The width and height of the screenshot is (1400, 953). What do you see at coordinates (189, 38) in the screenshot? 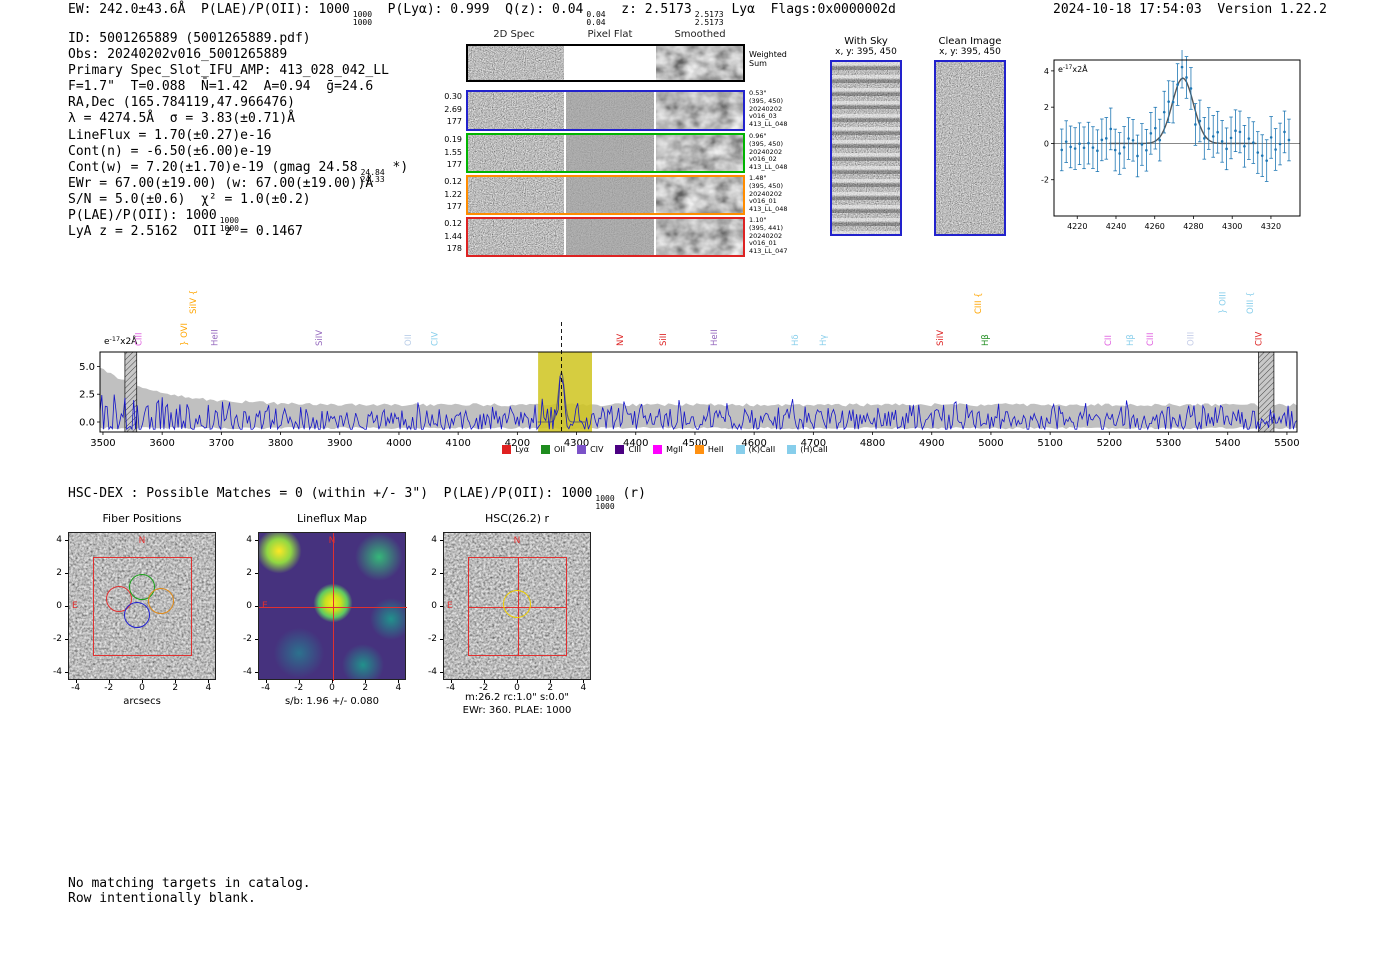
I see `info-line: ID: 5001265889 (5001265889.pdf)` at bounding box center [189, 38].